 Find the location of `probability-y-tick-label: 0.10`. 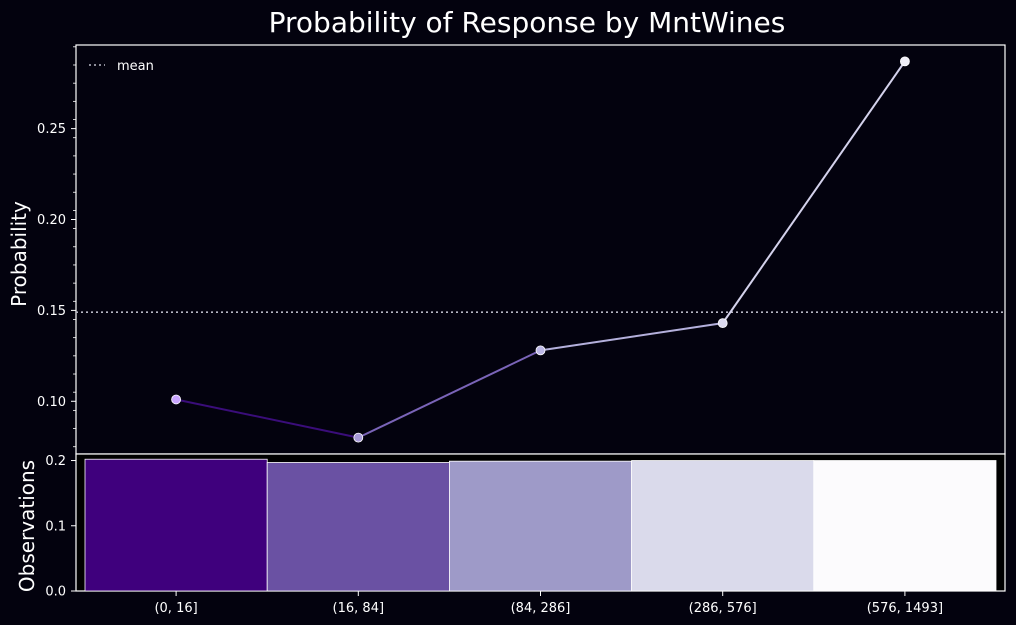

probability-y-tick-label: 0.10 is located at coordinates (51, 402).